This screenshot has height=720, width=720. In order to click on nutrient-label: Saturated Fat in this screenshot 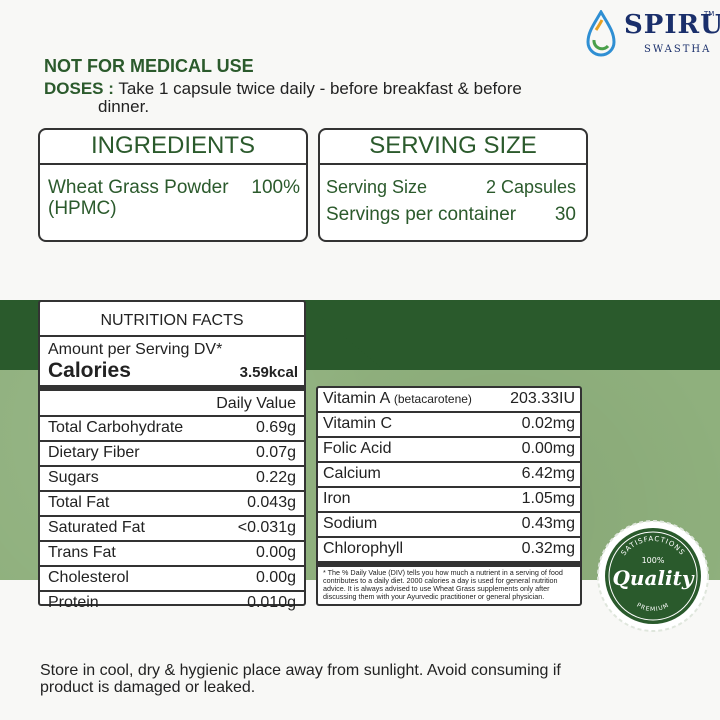, I will do `click(96, 527)`.